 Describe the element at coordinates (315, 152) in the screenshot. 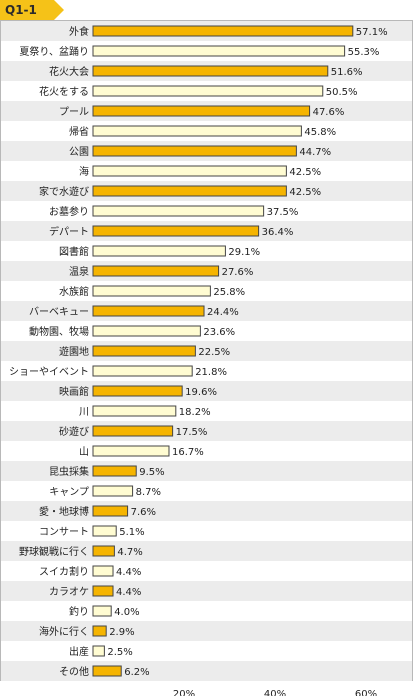

I see `value-label: 44.7%` at that location.